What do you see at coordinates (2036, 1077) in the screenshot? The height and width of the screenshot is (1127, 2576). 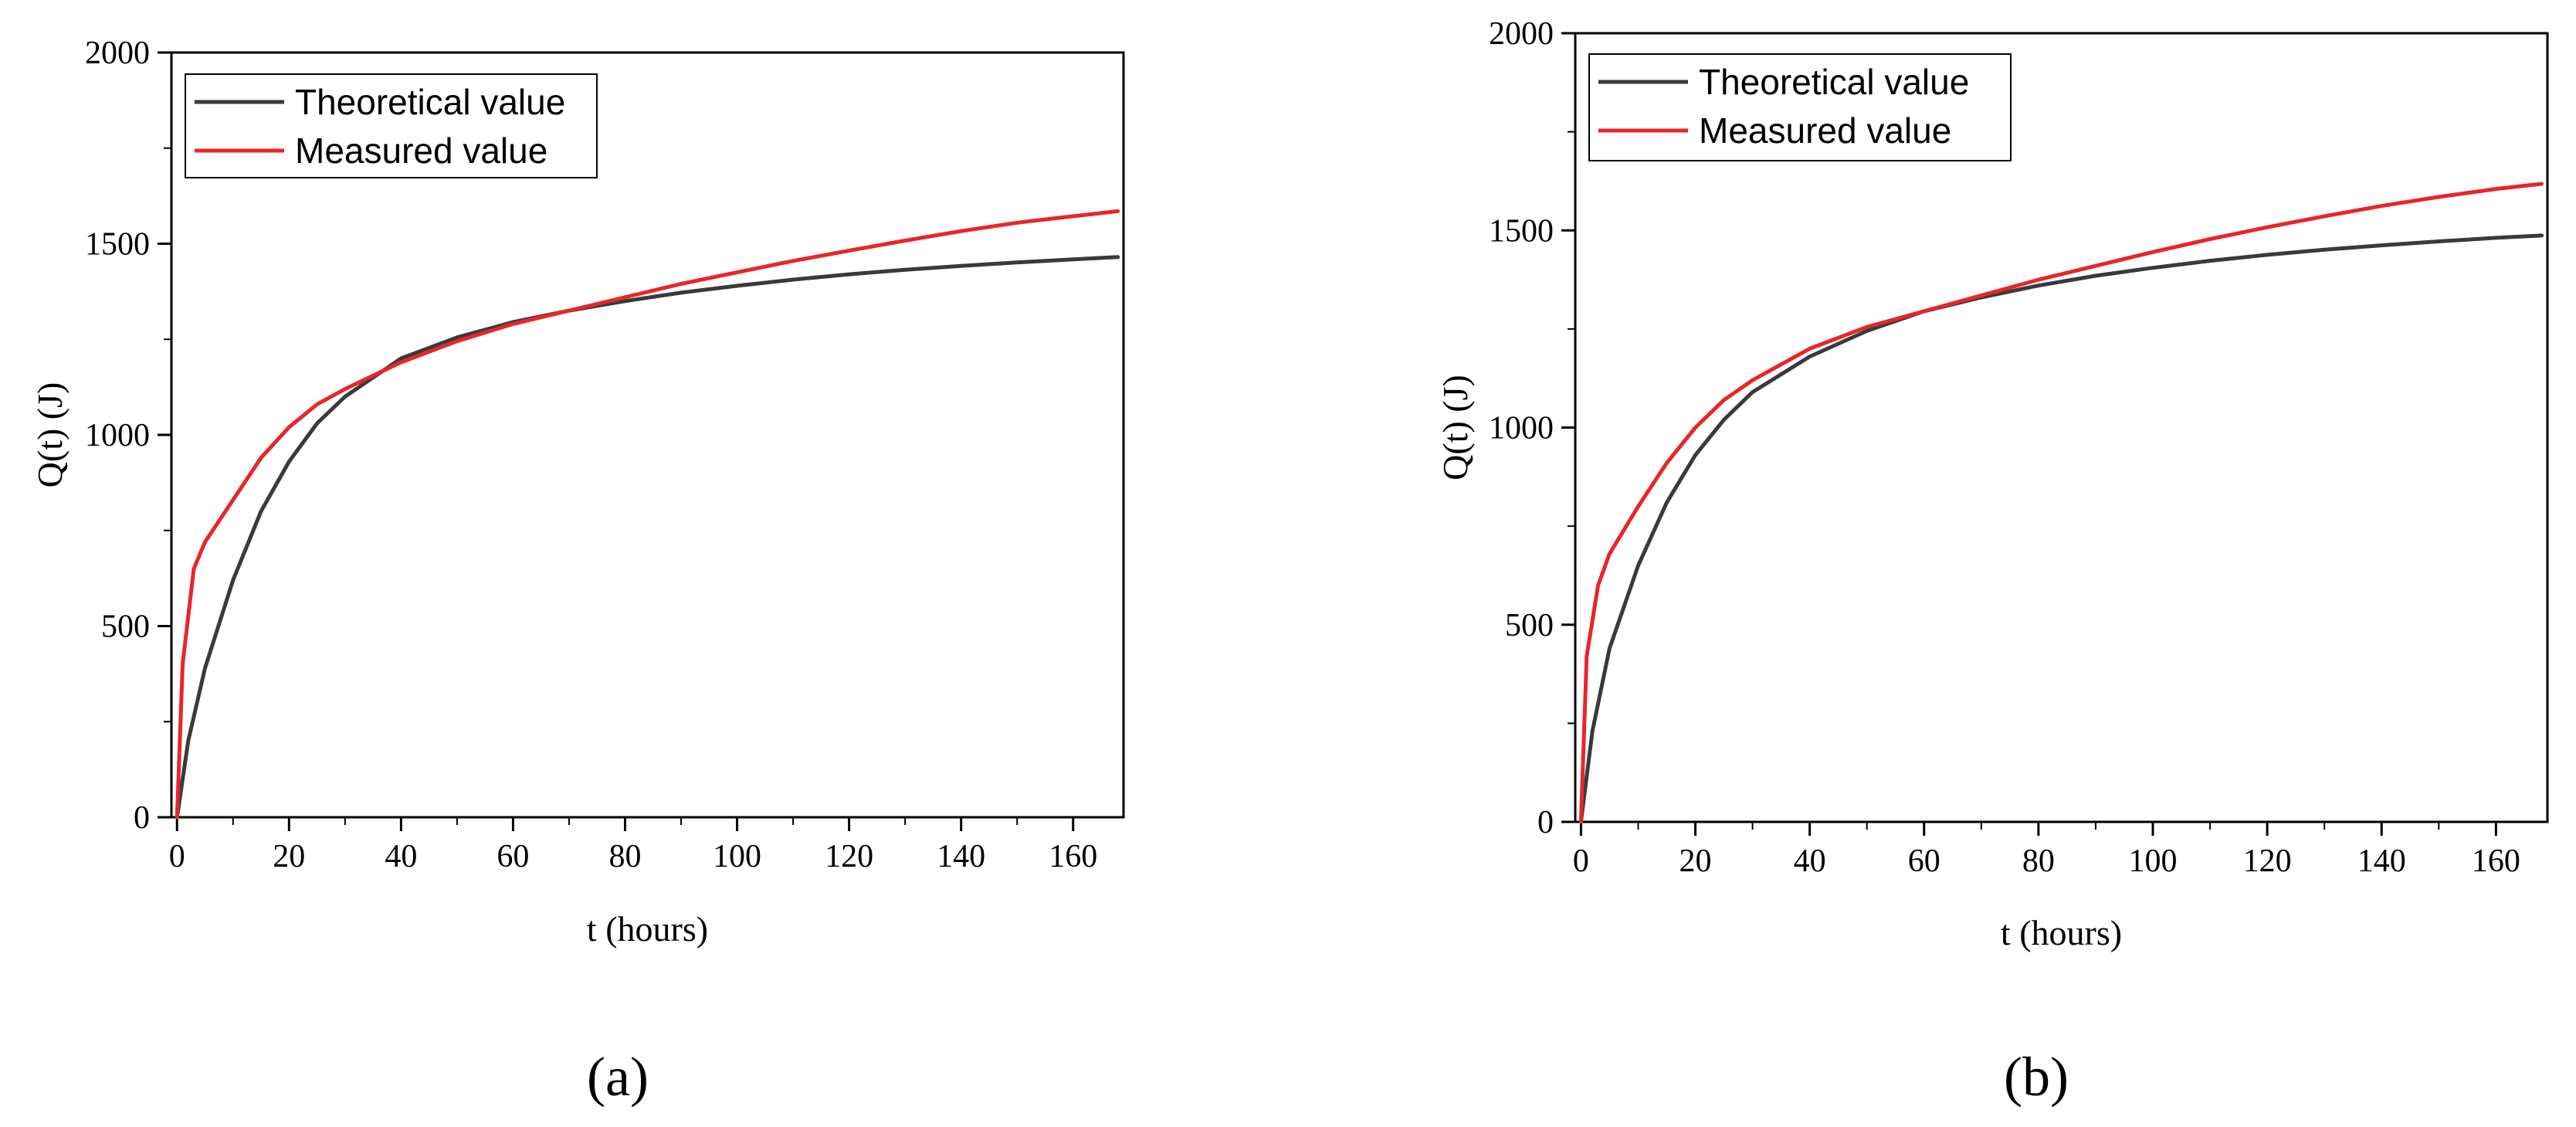 I see `panel-label-b: (b)` at bounding box center [2036, 1077].